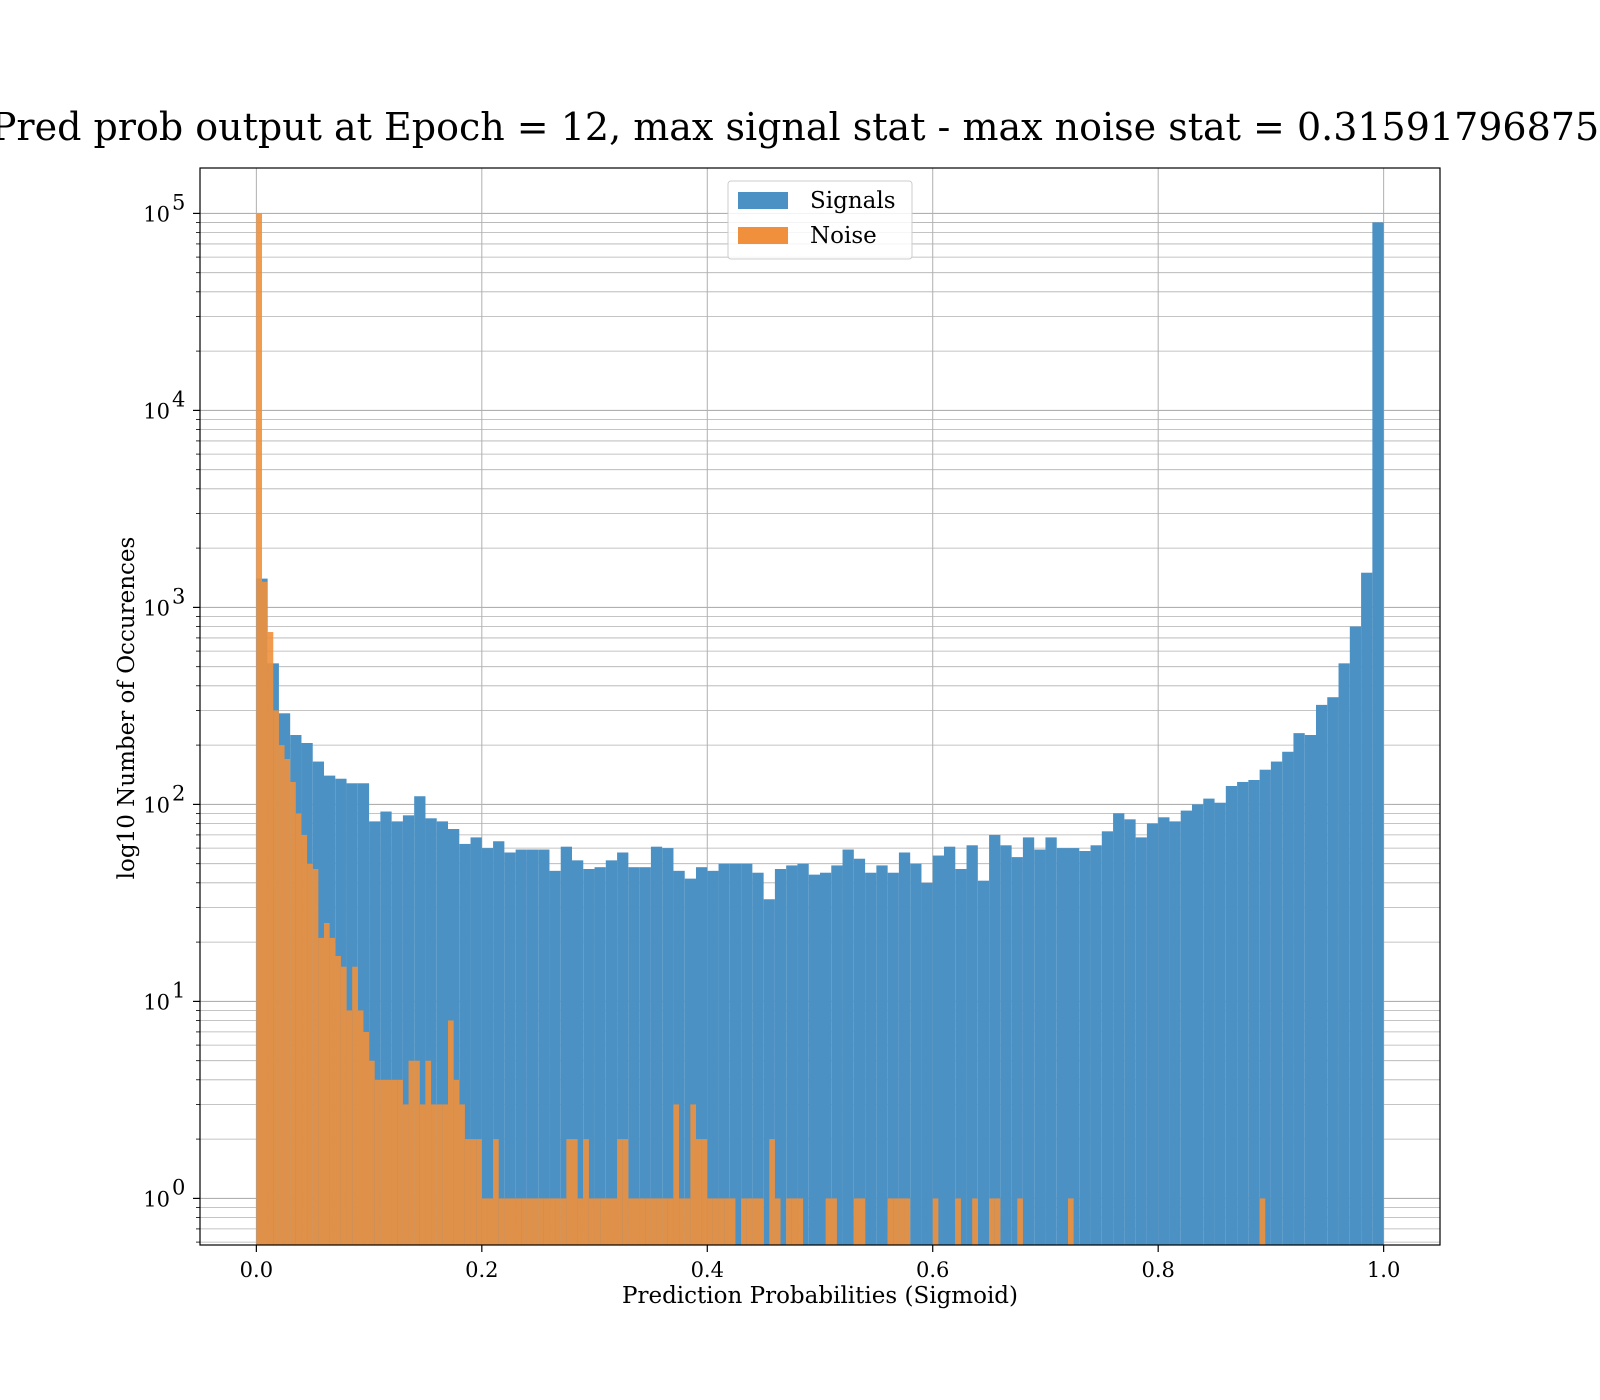  Describe the element at coordinates (178, 202) in the screenshot. I see `y-tick-exponent: 5` at that location.